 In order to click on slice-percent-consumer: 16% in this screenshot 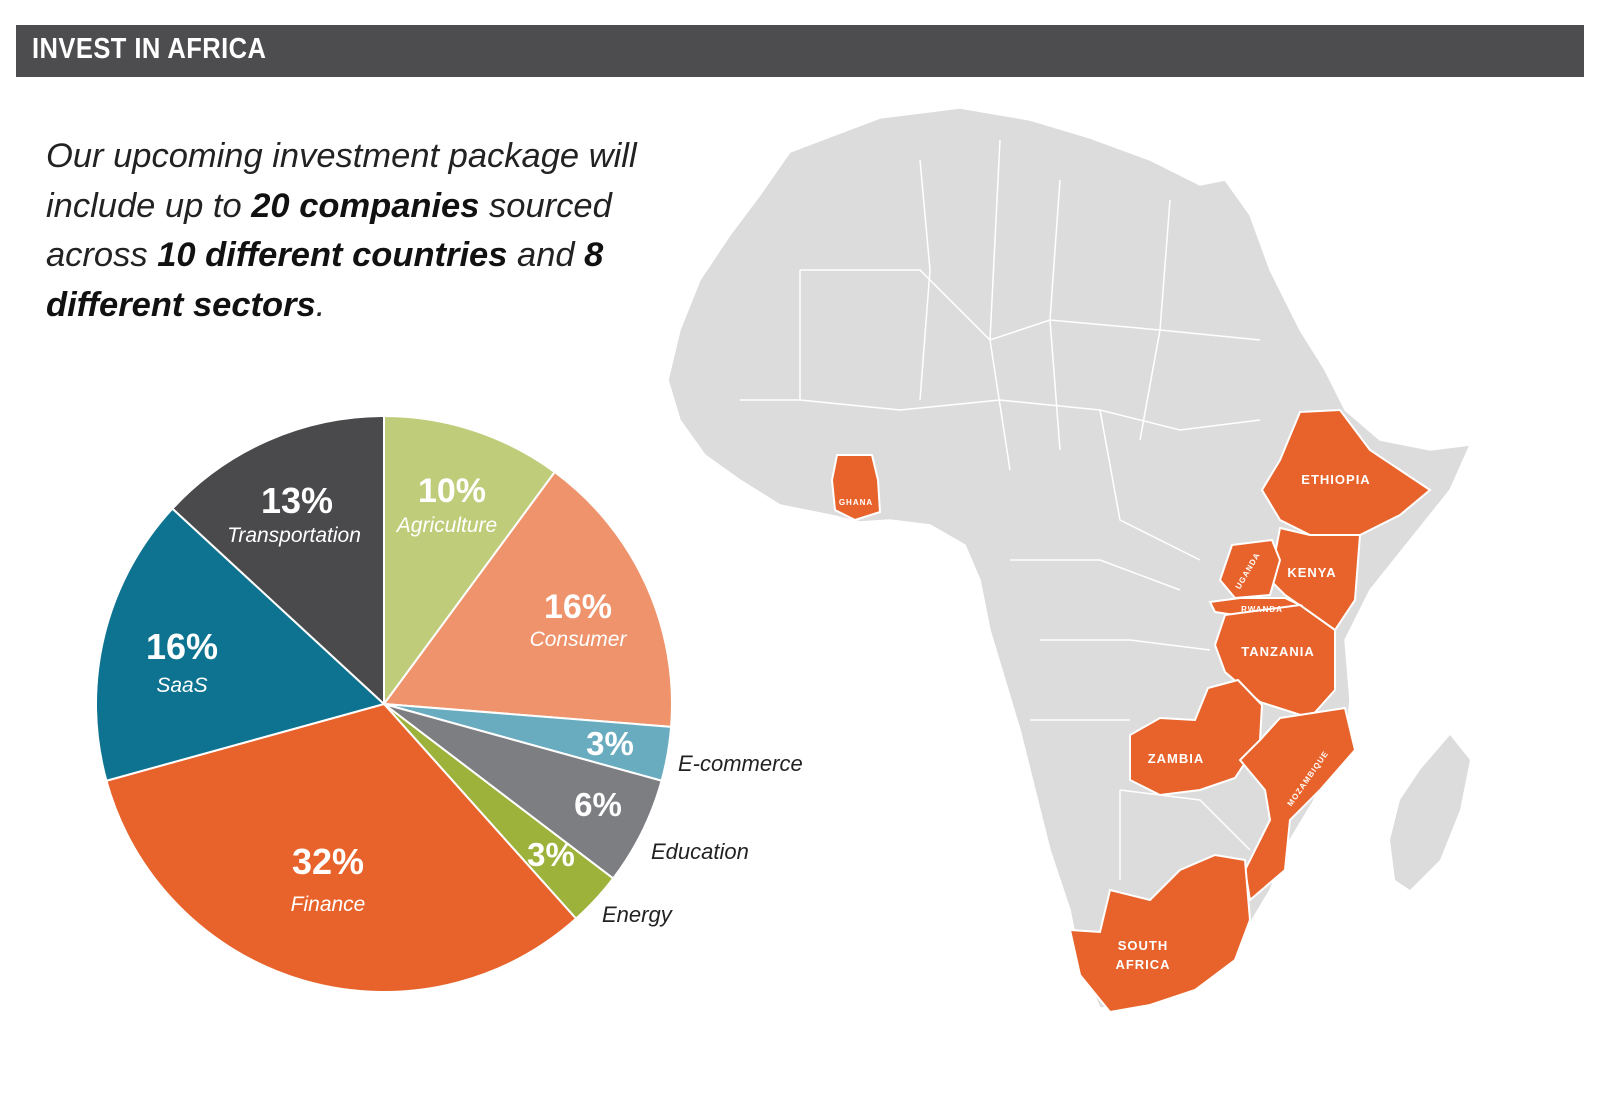, I will do `click(578, 607)`.